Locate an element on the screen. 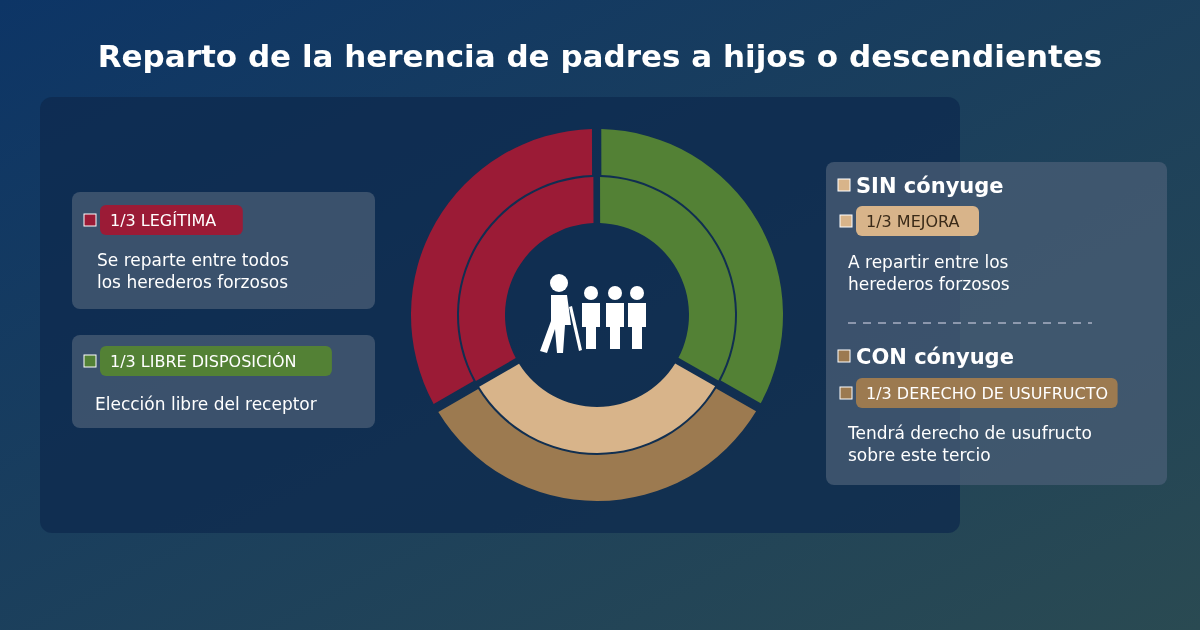  chart-title: Reparto de la herencia de padres a hijos o descendientes is located at coordinates (600, 56).